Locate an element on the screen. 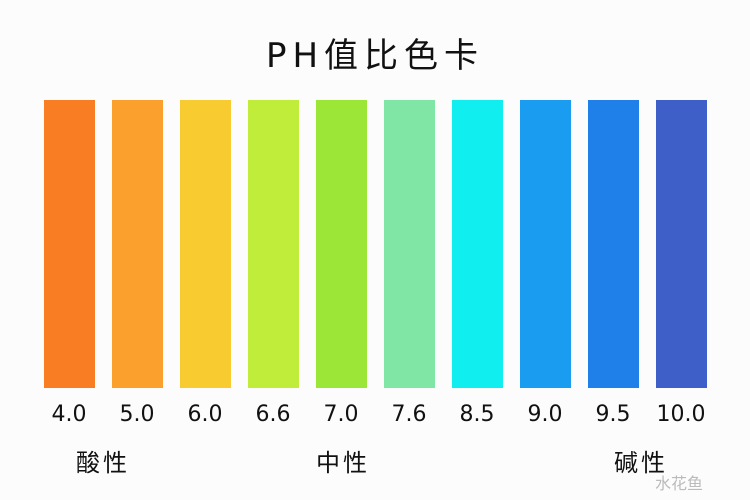  color-swatch-8.5 is located at coordinates (477, 244).